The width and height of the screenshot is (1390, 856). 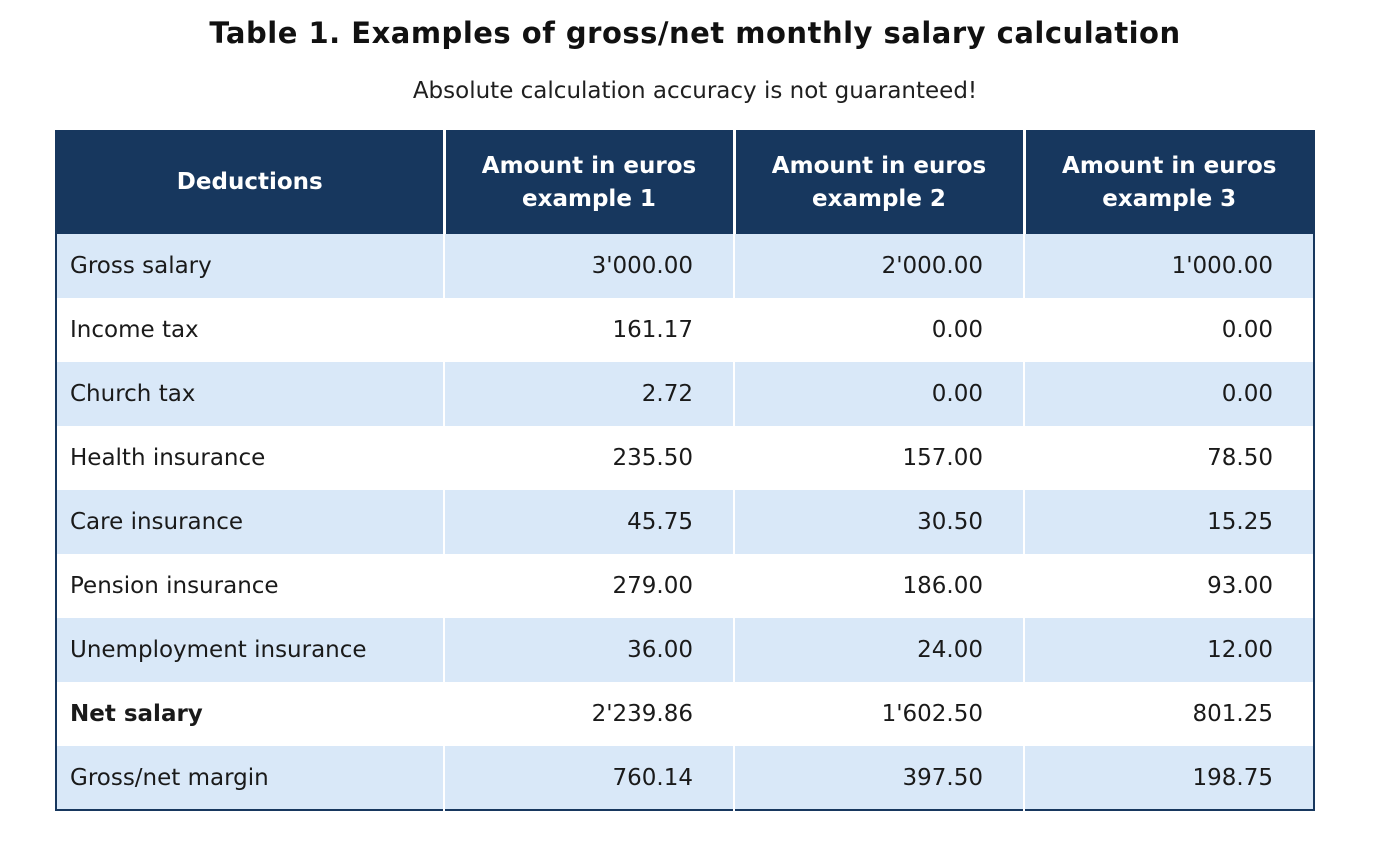 I want to click on table-row: Income tax 161.17 0.00 0.00, so click(x=685, y=330).